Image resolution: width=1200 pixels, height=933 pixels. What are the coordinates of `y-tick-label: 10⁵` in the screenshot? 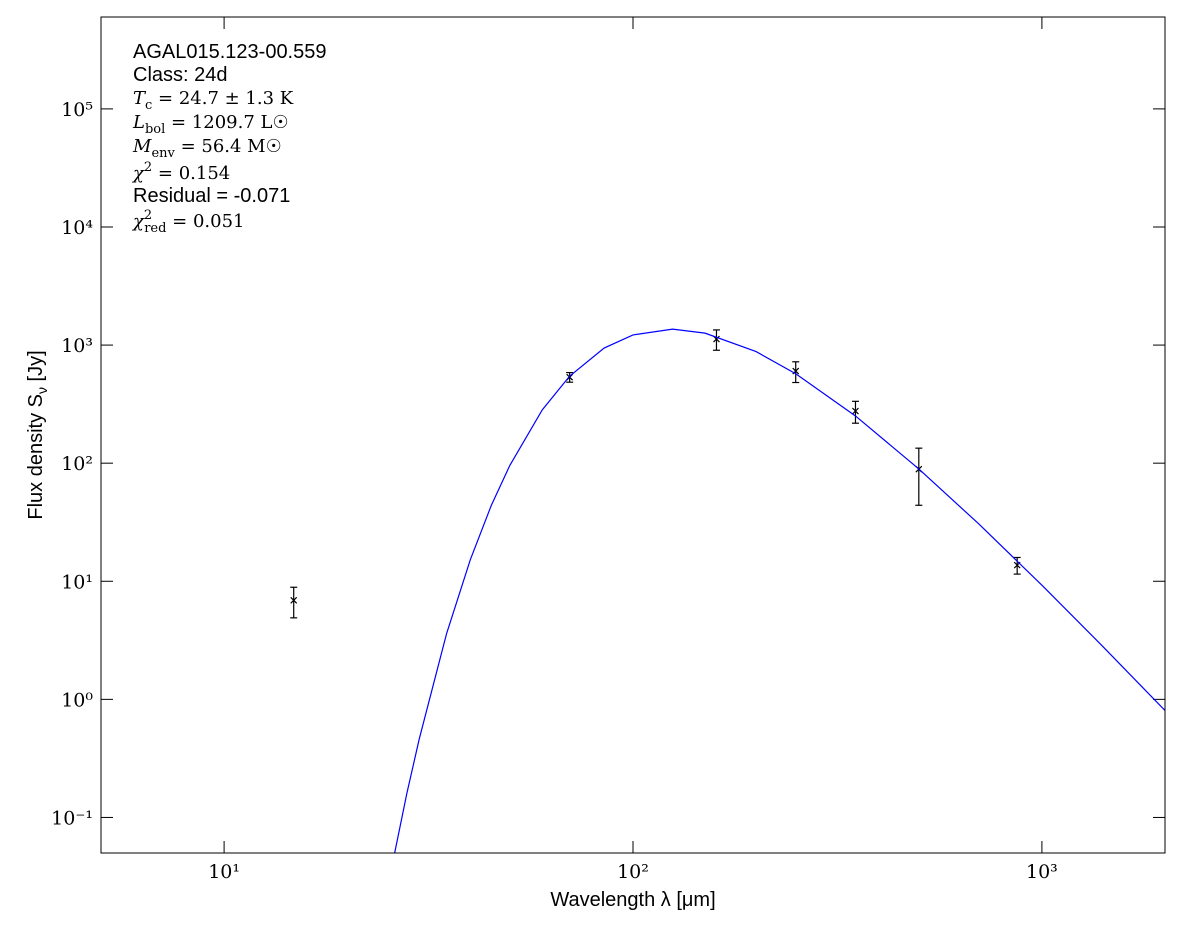 It's located at (77, 110).